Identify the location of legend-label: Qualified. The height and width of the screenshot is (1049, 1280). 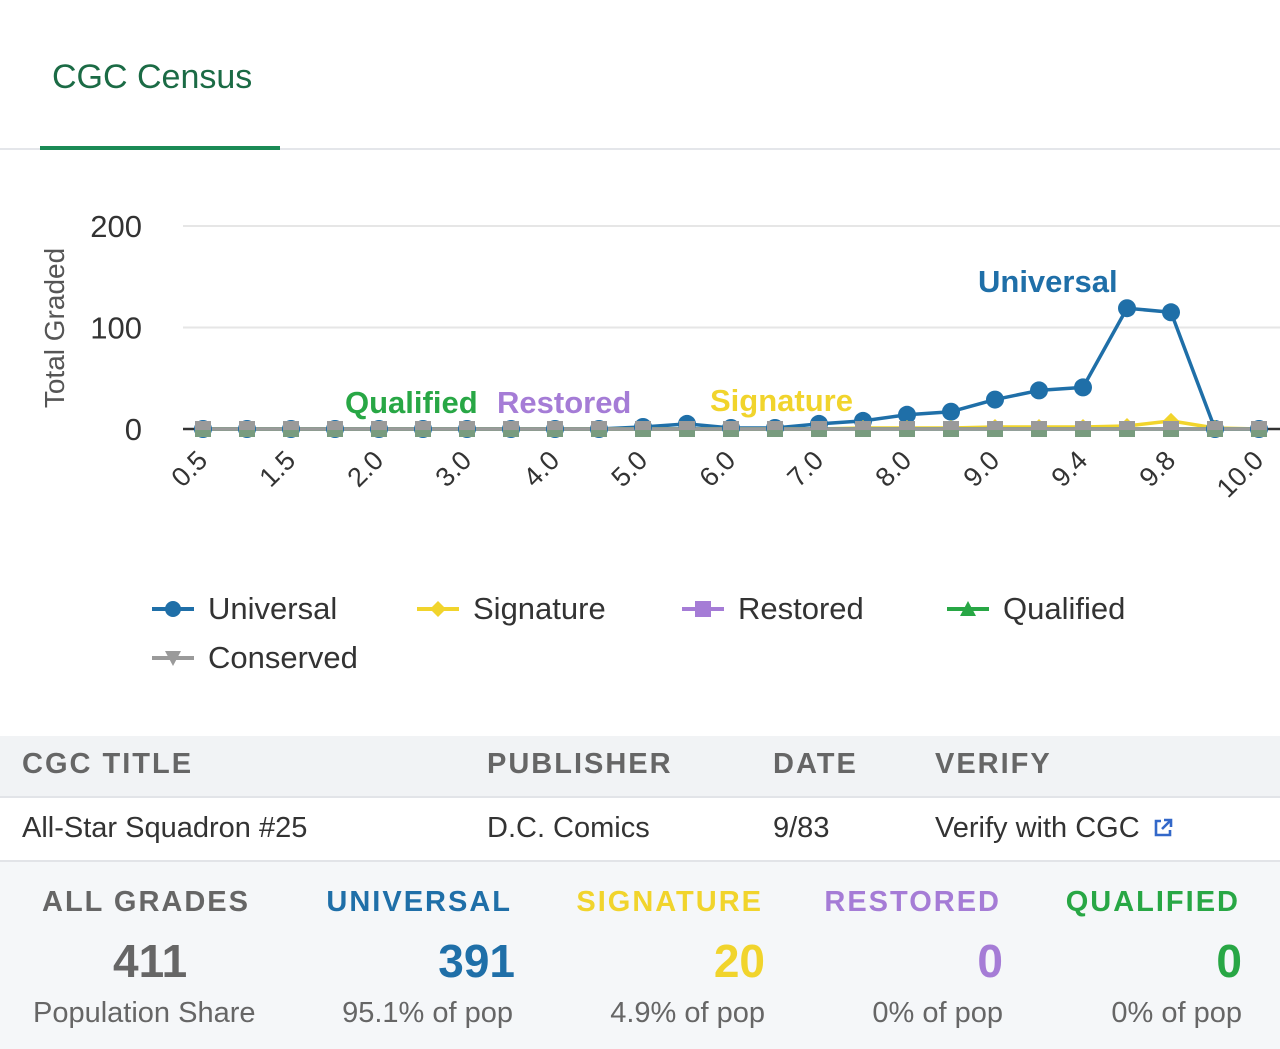
(1064, 608).